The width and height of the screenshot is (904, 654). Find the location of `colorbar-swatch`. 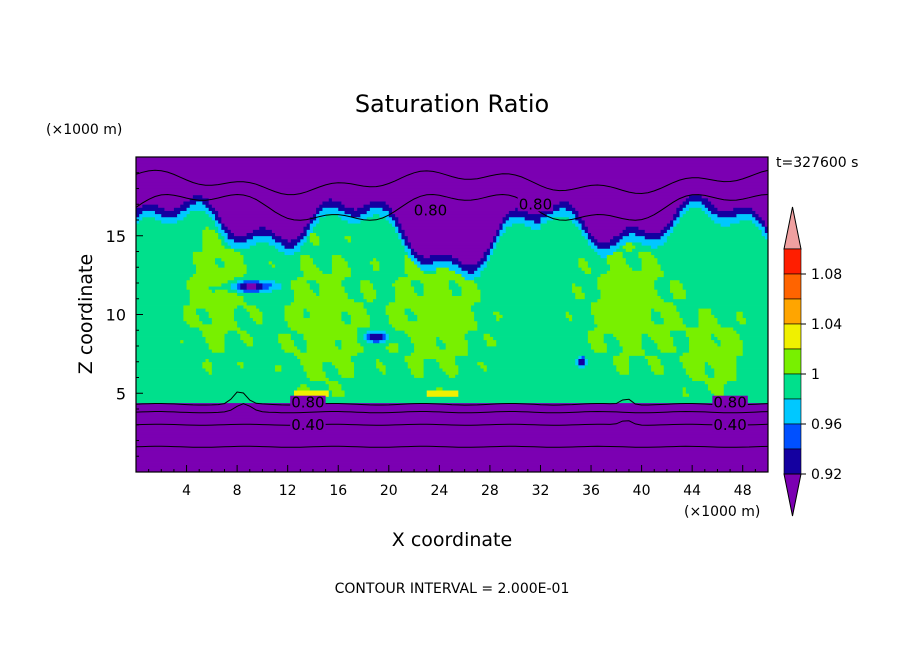

colorbar-swatch is located at coordinates (792, 436).